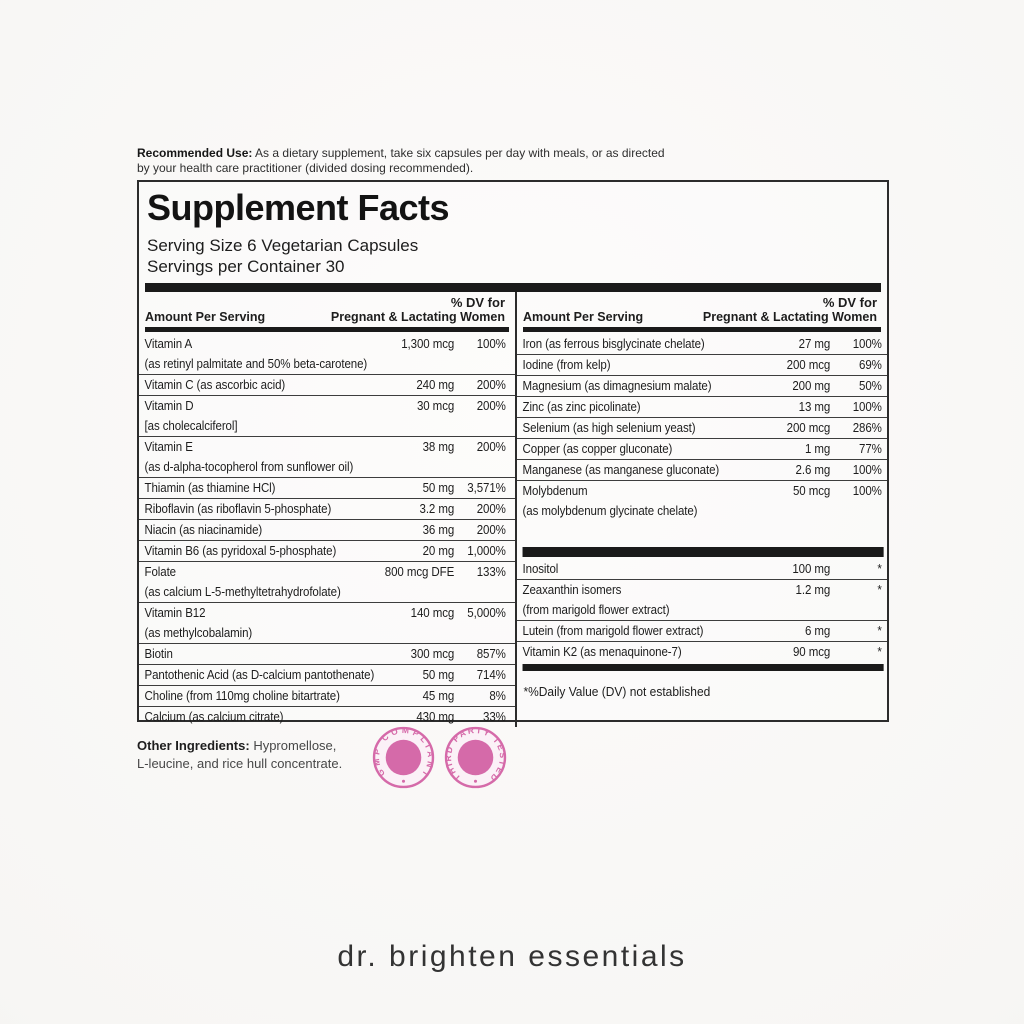  Describe the element at coordinates (702, 569) in the screenshot. I see `nutrient-row: Inositol 100 mg *` at that location.